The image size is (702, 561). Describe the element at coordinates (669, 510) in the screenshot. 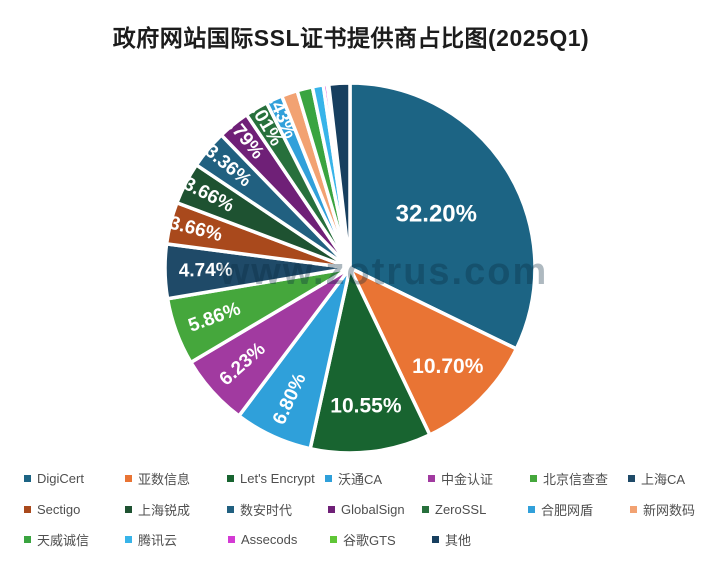

I see `legend-label: 新网数码` at that location.